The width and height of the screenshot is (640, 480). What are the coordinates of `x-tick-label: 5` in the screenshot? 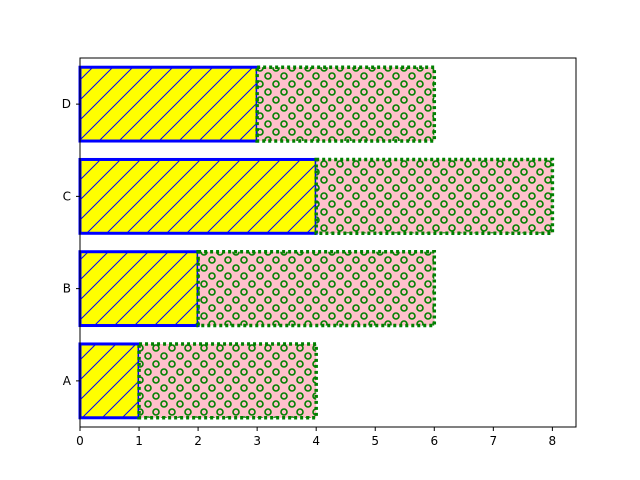 It's located at (375, 441).